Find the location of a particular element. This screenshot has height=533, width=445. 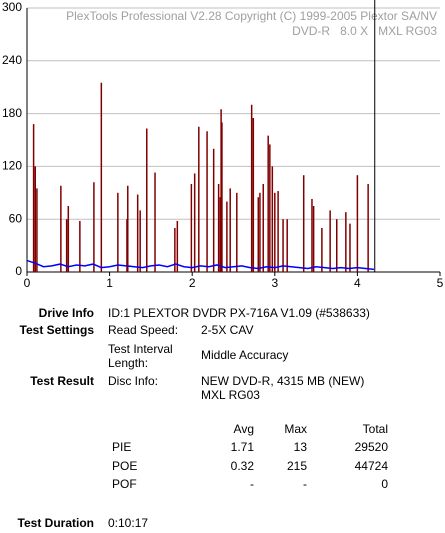

table-cell: 215 is located at coordinates (296, 465).